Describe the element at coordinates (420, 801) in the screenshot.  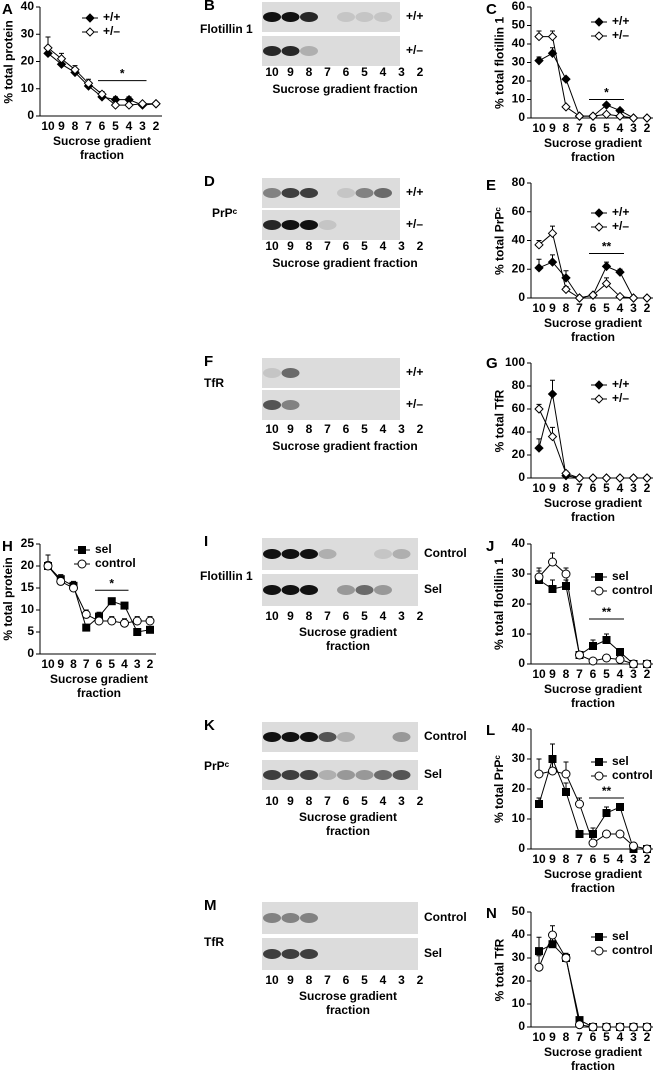
I see `lane-label: 2` at that location.